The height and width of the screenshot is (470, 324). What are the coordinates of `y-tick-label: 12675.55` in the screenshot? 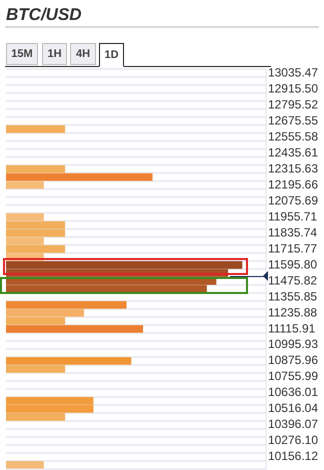 It's located at (293, 120).